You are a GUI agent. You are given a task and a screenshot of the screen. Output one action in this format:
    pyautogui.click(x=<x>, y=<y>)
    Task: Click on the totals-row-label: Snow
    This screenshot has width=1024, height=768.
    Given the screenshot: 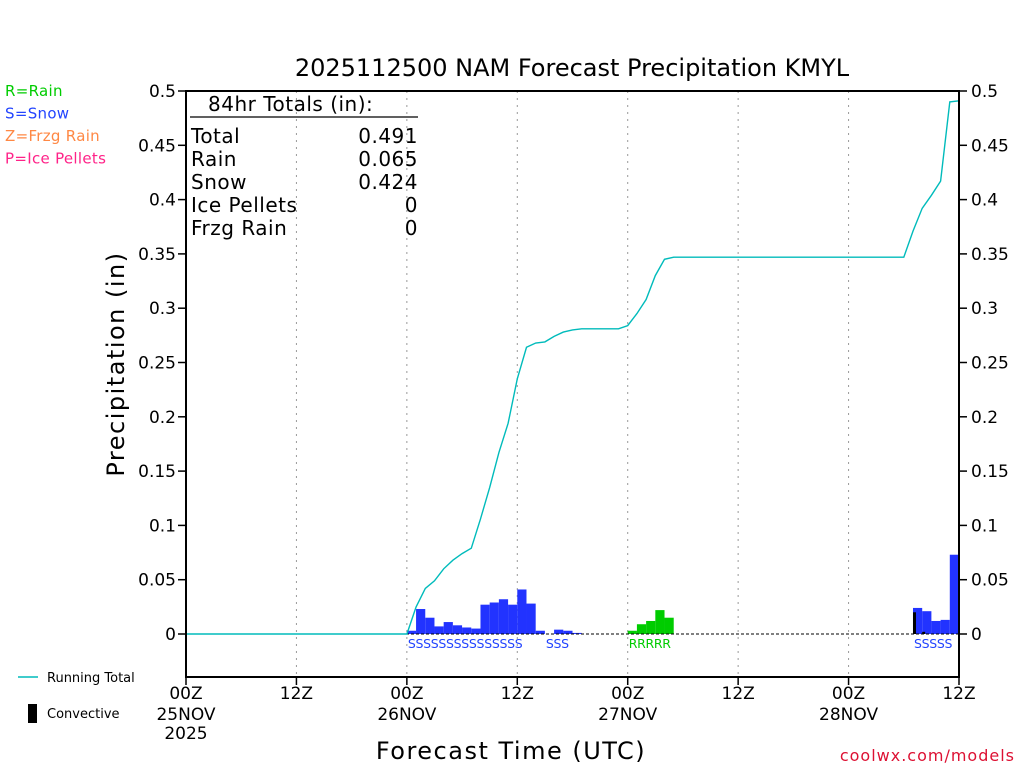 What is the action you would take?
    pyautogui.click(x=219, y=182)
    